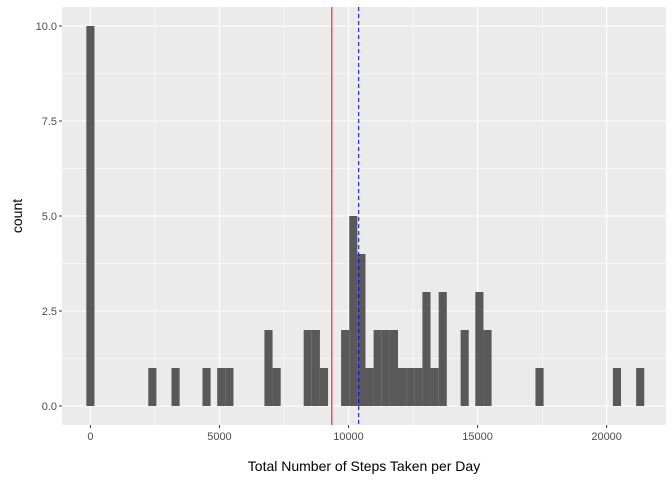 The image size is (672, 480). What do you see at coordinates (606, 437) in the screenshot?
I see `x-tick-label: 20000` at bounding box center [606, 437].